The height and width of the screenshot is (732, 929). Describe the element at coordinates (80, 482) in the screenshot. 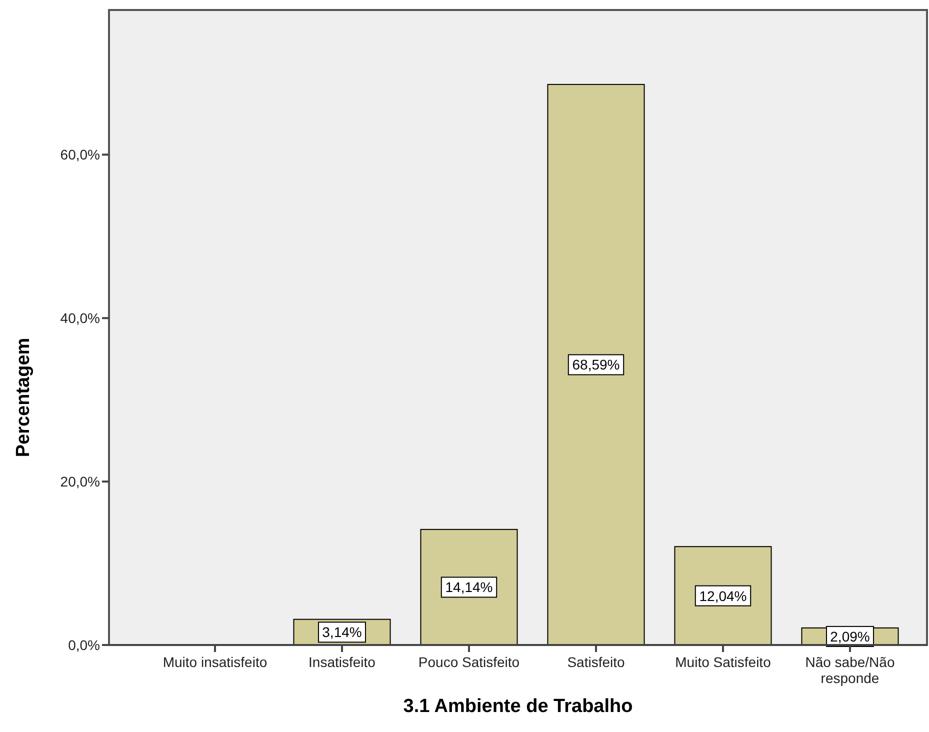

I see `y-tick-label: 20,0%` at that location.